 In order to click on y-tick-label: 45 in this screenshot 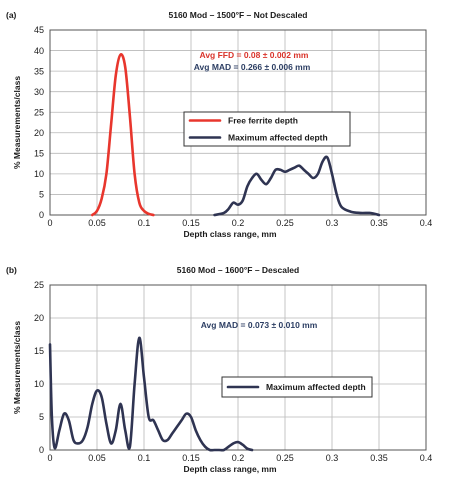, I will do `click(39, 30)`.